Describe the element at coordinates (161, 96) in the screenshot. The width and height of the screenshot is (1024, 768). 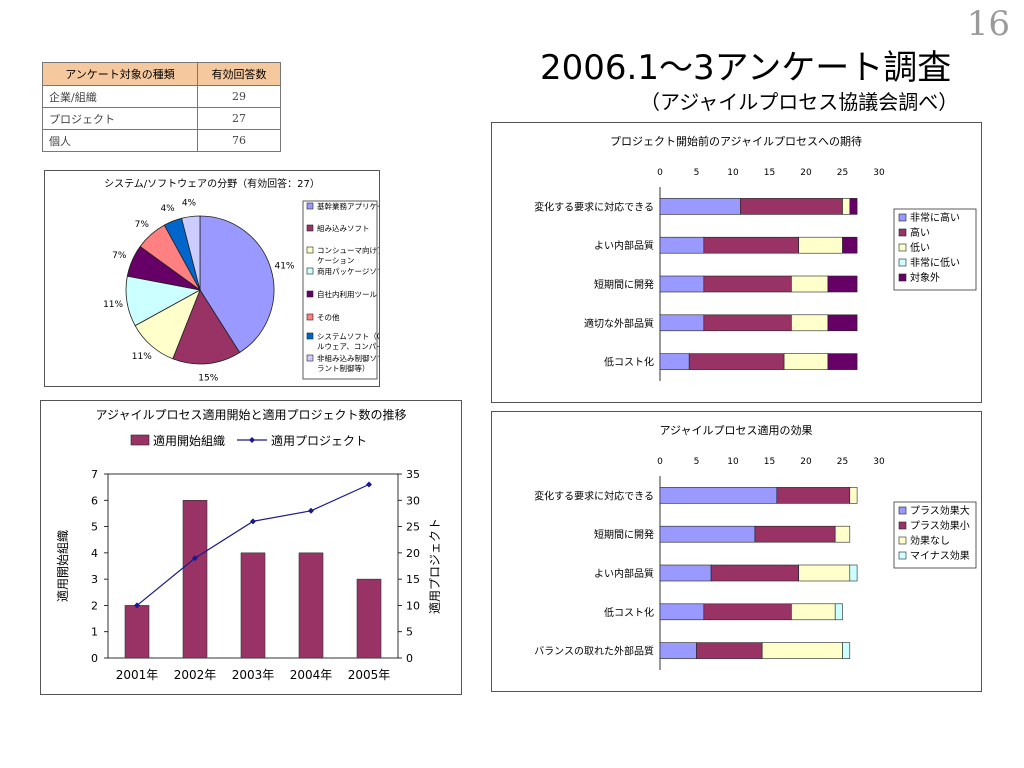
I see `table-row: 企業/組織 29` at that location.